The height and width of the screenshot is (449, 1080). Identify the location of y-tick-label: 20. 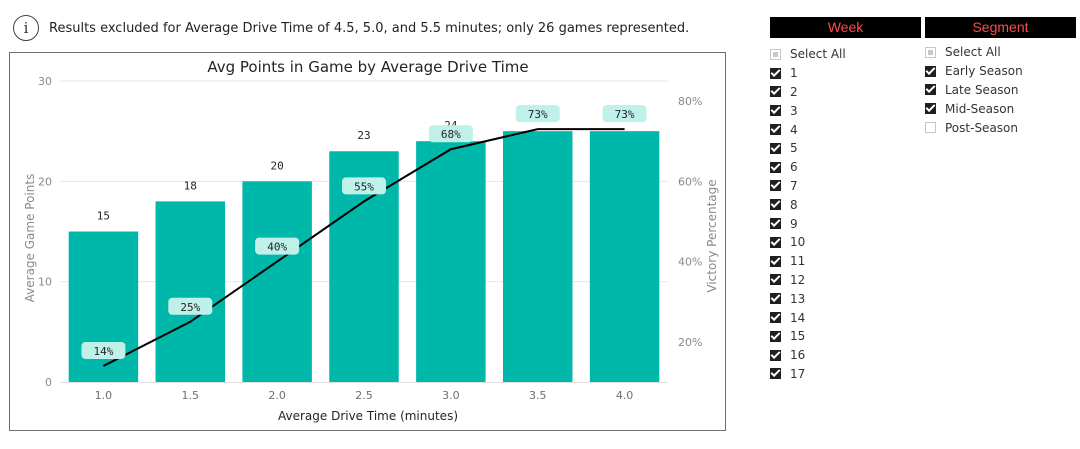
(45, 181).